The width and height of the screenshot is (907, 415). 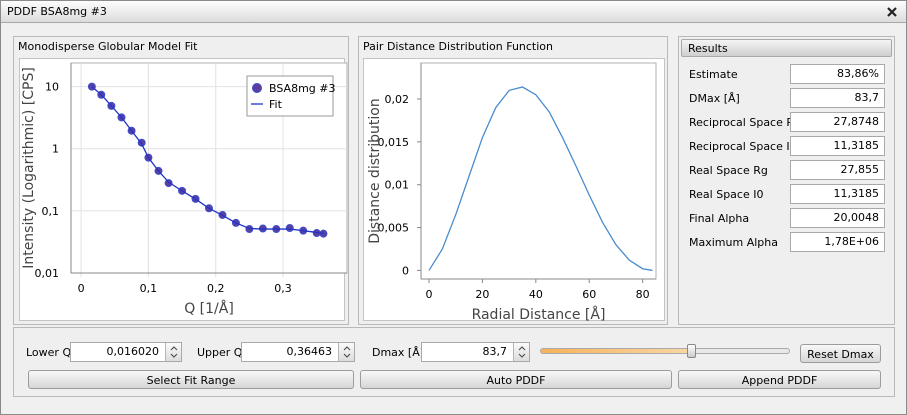 What do you see at coordinates (397, 99) in the screenshot?
I see `y-tick-label: 0,02` at bounding box center [397, 99].